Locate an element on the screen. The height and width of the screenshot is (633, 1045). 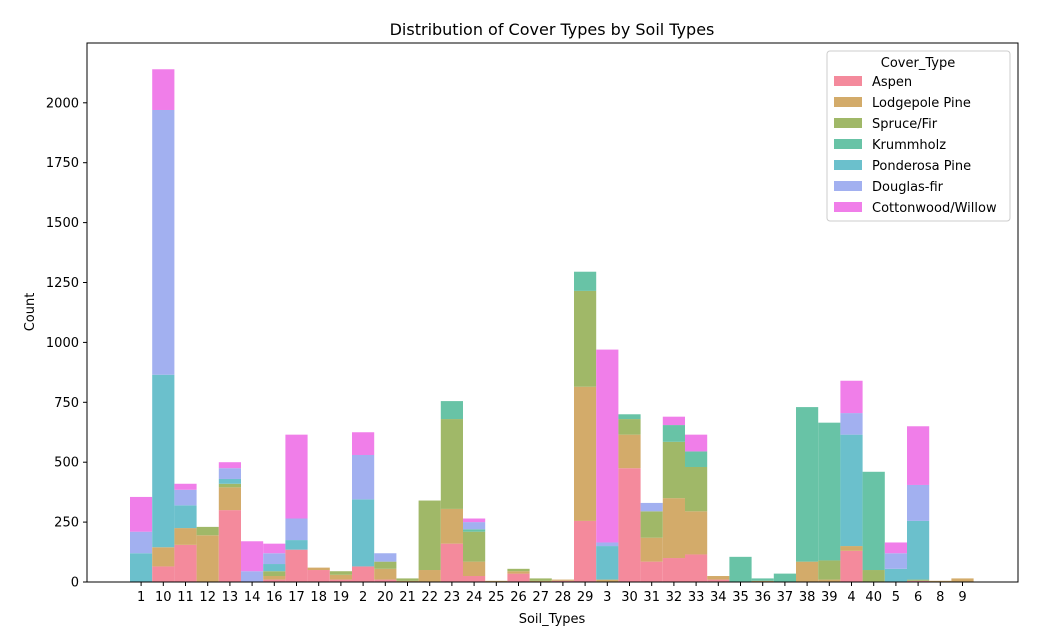
x-tick-label: 16 is located at coordinates (274, 597).